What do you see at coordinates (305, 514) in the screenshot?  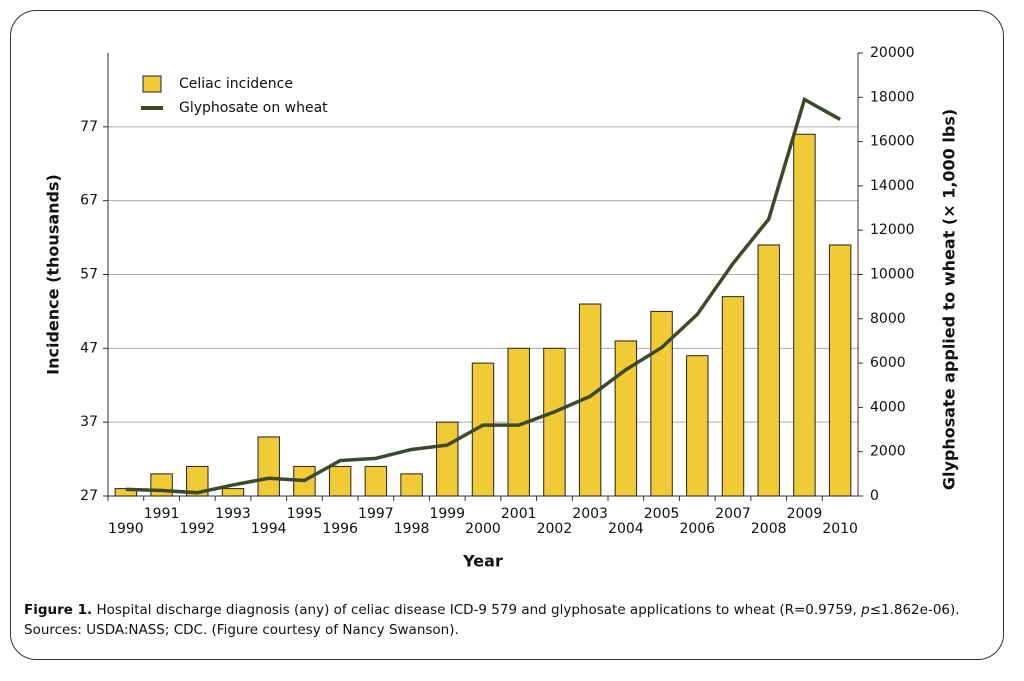 I see `x-tick-label: 1995` at bounding box center [305, 514].